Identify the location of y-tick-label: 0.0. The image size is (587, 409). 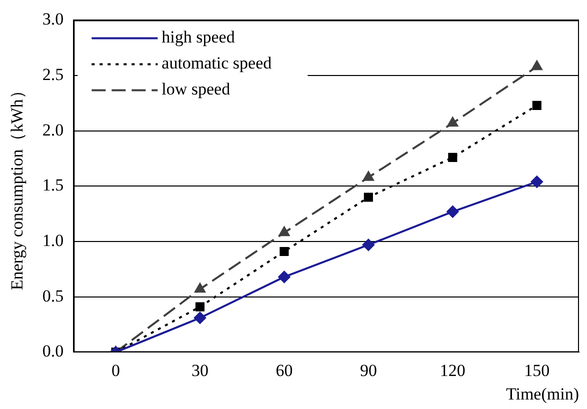
(53, 351).